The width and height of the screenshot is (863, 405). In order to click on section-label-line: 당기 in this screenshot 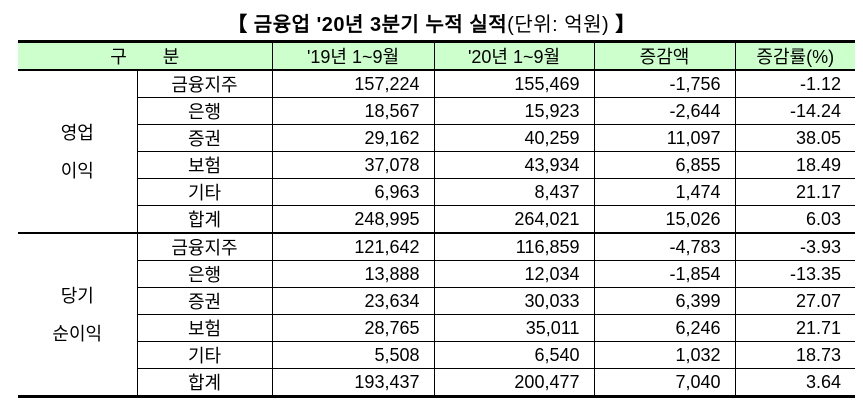, I will do `click(77, 295)`.